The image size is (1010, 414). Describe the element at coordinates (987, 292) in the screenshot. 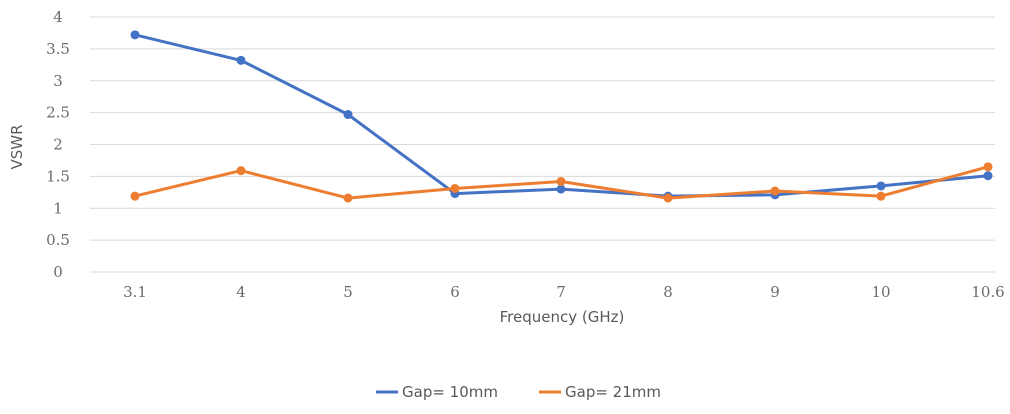

I see `x-tick-label: 10.6` at that location.